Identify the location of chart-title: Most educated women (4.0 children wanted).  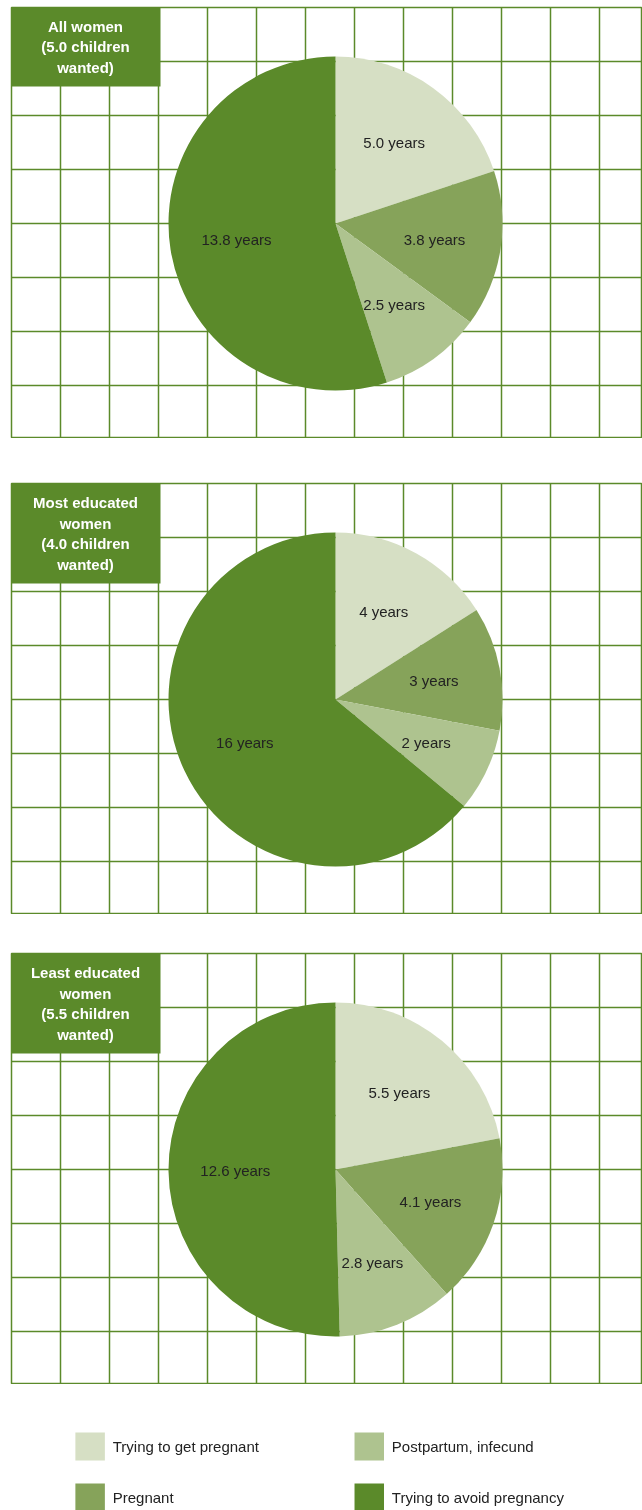
(85, 533).